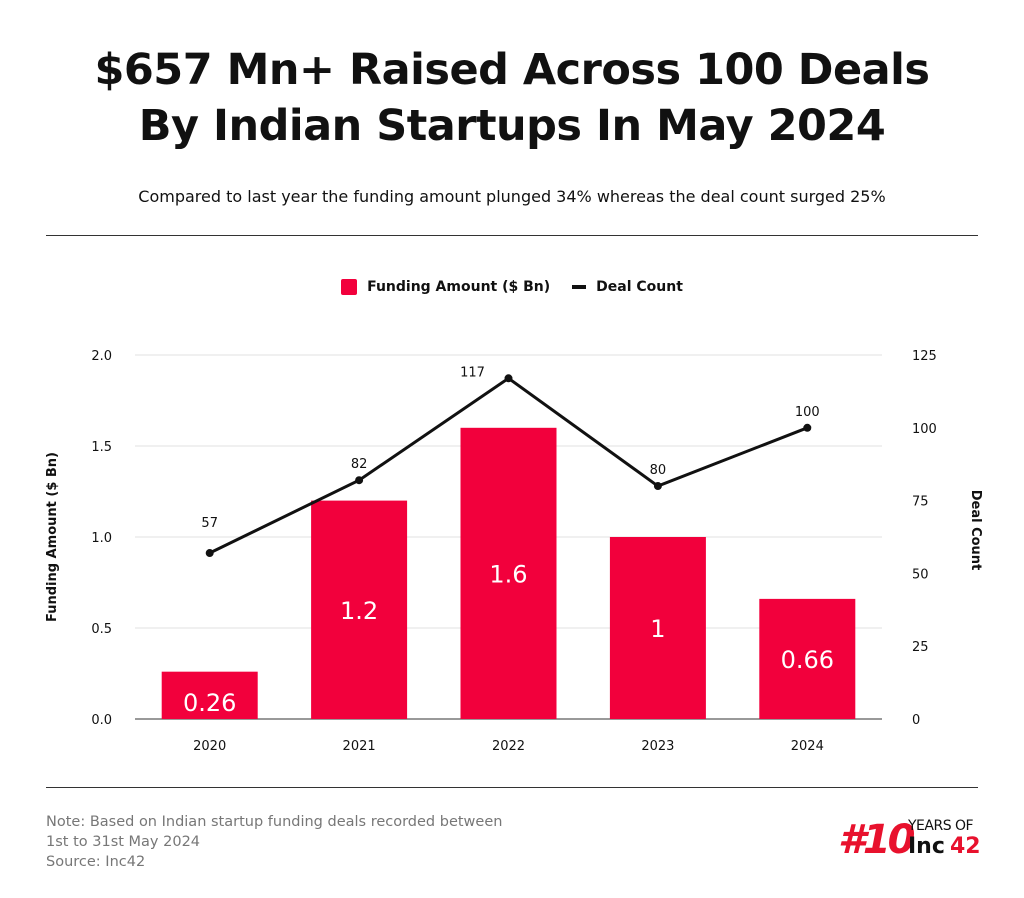 This screenshot has width=1024, height=898. Describe the element at coordinates (512, 787) in the screenshot. I see `divider-bottom` at that location.